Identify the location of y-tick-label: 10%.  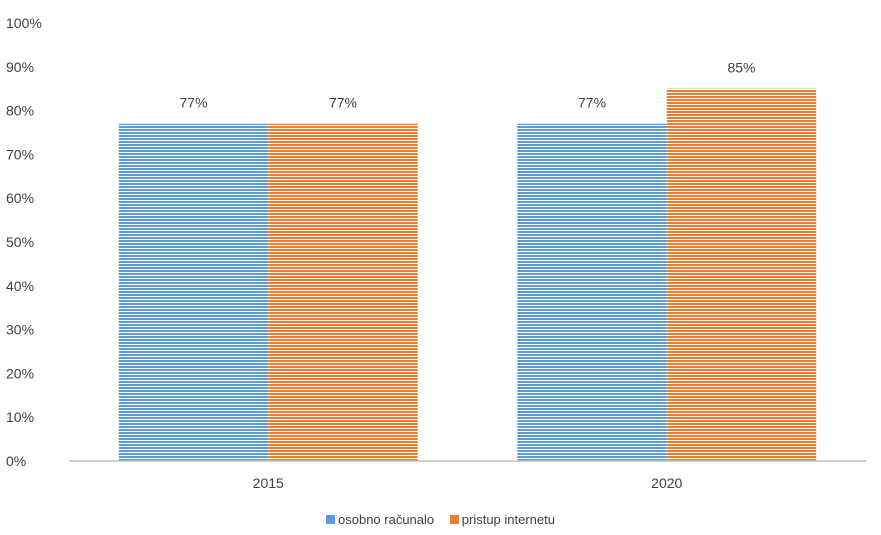
(20, 417).